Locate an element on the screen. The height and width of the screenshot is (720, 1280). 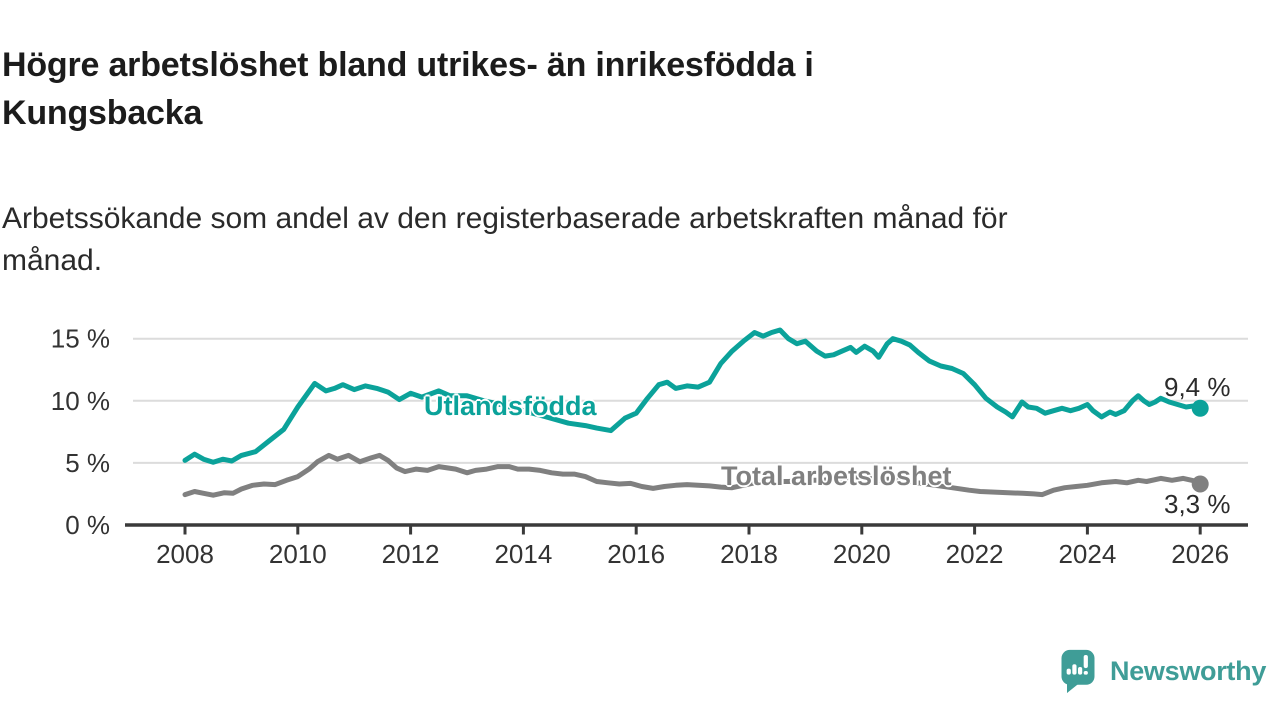
x-tick-label: 2014 is located at coordinates (523, 554).